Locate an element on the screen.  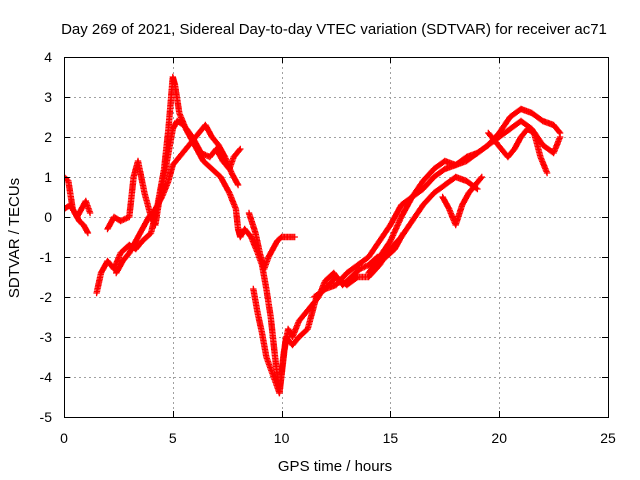
x-tick-label: 15 is located at coordinates (391, 438).